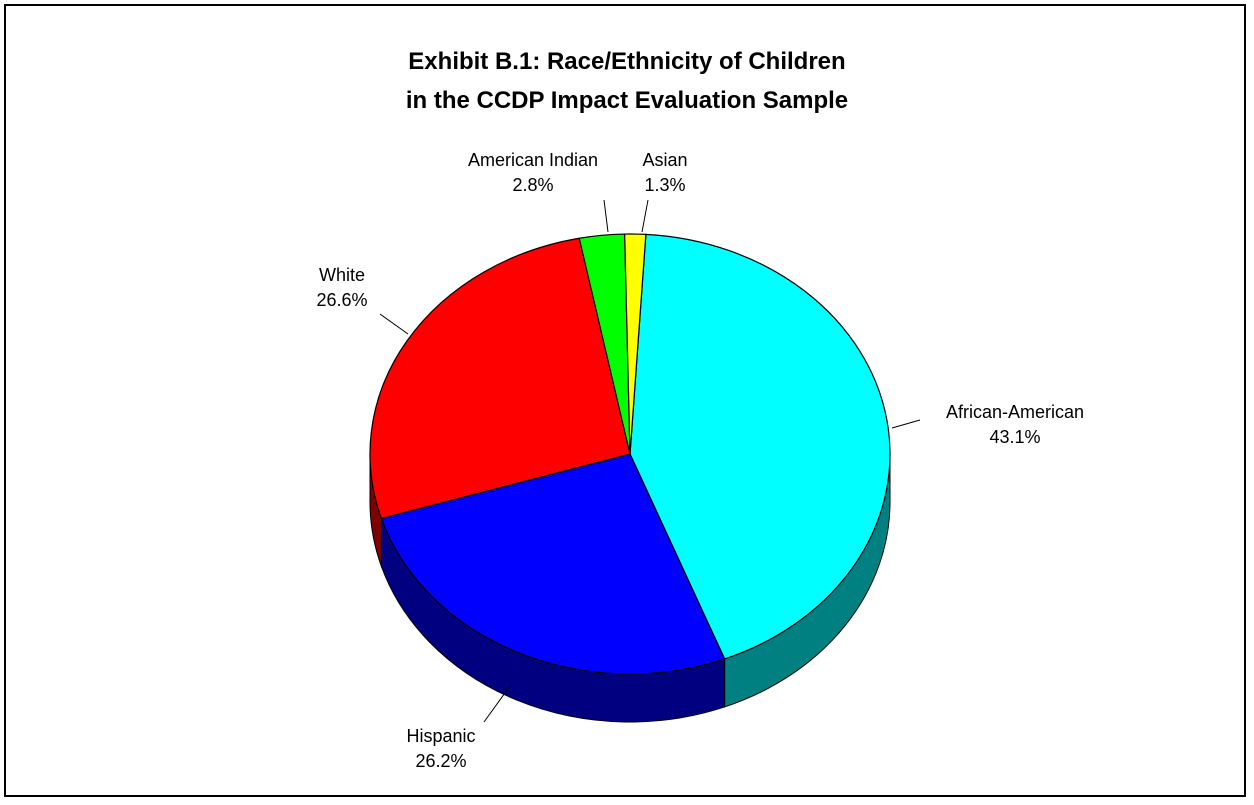 The width and height of the screenshot is (1254, 805). I want to click on leader-line-hispanic, so click(497, 704).